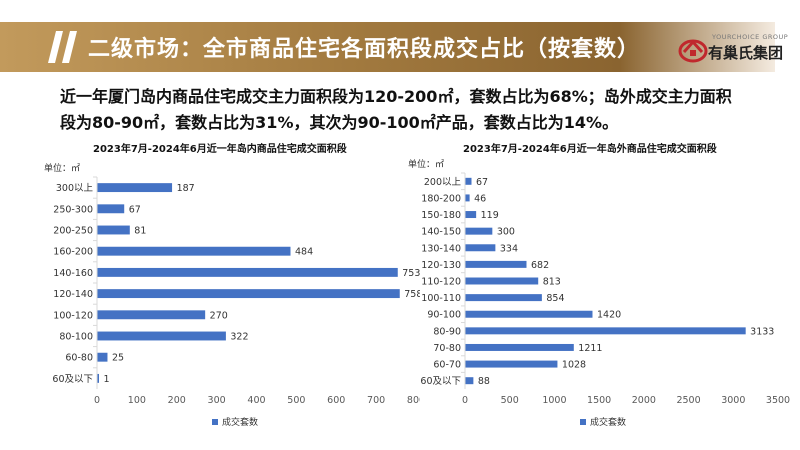  Describe the element at coordinates (484, 381) in the screenshot. I see `data-label: 88` at that location.